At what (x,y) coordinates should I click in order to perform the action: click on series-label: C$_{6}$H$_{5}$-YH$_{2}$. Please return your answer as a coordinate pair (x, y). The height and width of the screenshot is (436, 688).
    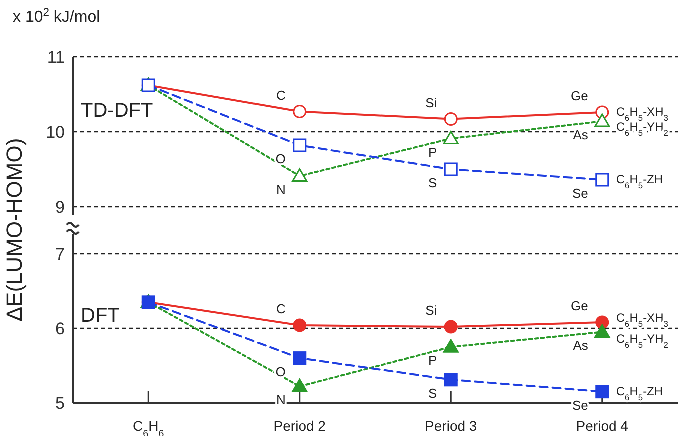
    Looking at the image, I should click on (642, 341).